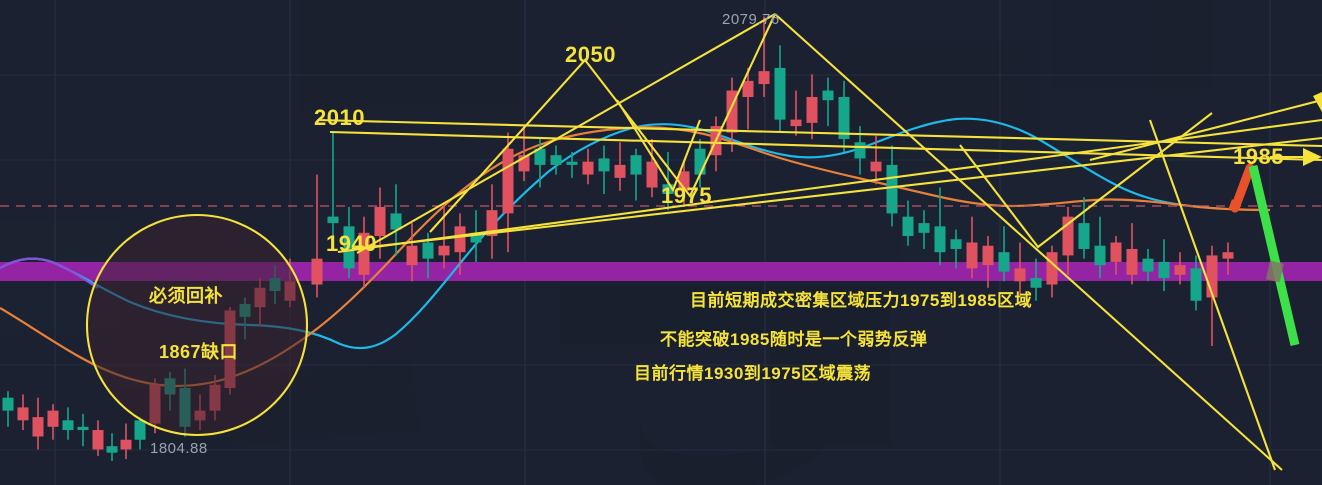  I want to click on zigzag-right-v, so click(1086, 180).